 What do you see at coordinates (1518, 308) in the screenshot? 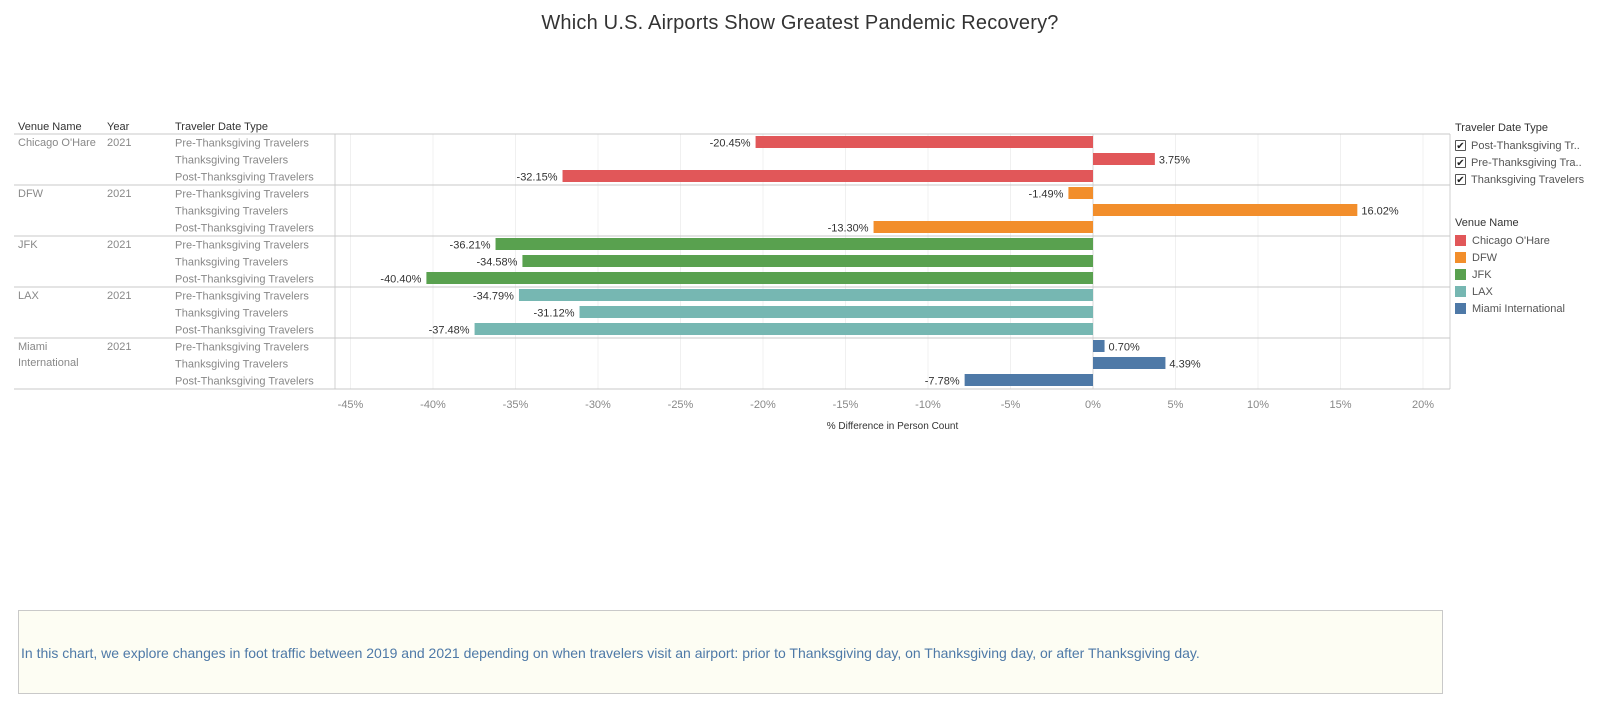
I see `legend-item-label: Miami International` at bounding box center [1518, 308].